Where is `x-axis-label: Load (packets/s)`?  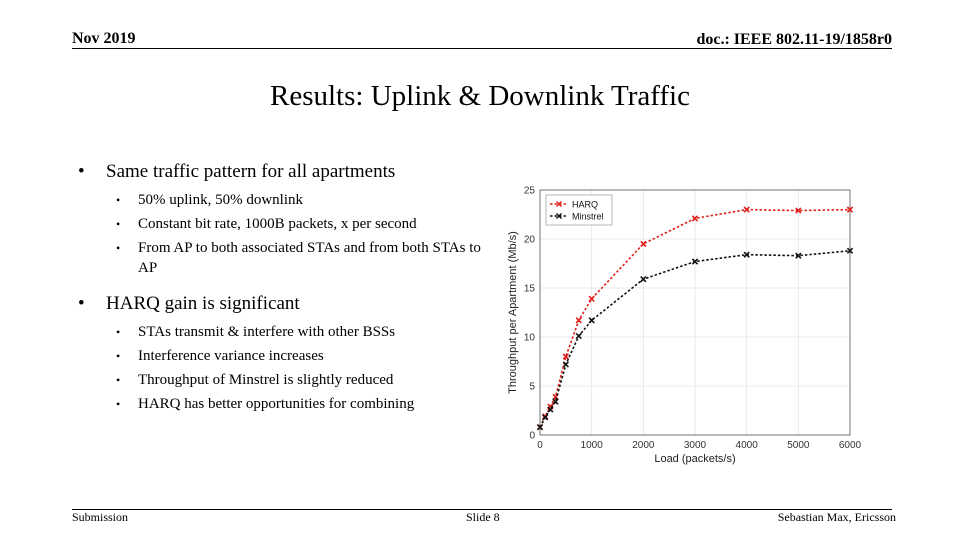
x-axis-label: Load (packets/s) is located at coordinates (694, 459).